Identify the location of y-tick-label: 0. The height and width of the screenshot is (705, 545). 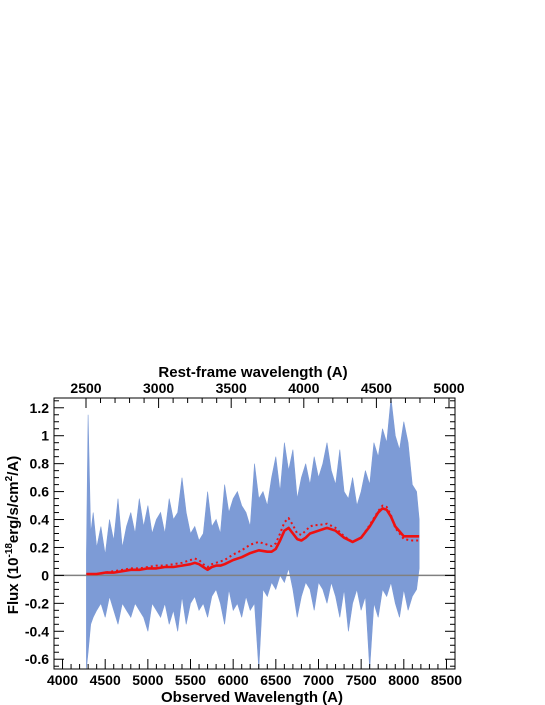
(45, 575).